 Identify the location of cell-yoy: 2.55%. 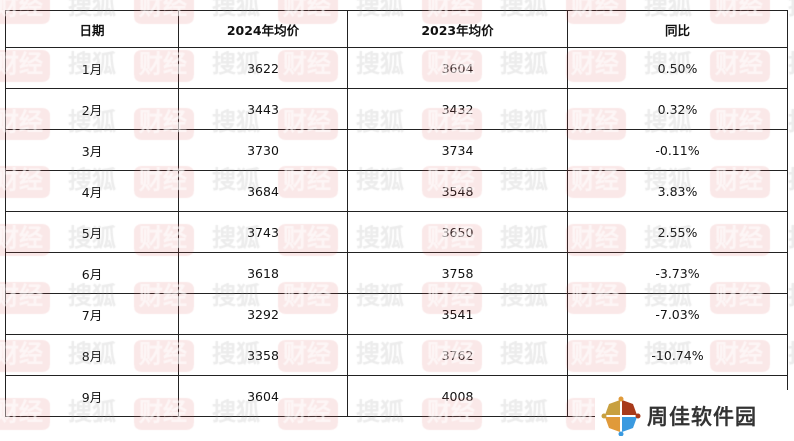
(677, 232).